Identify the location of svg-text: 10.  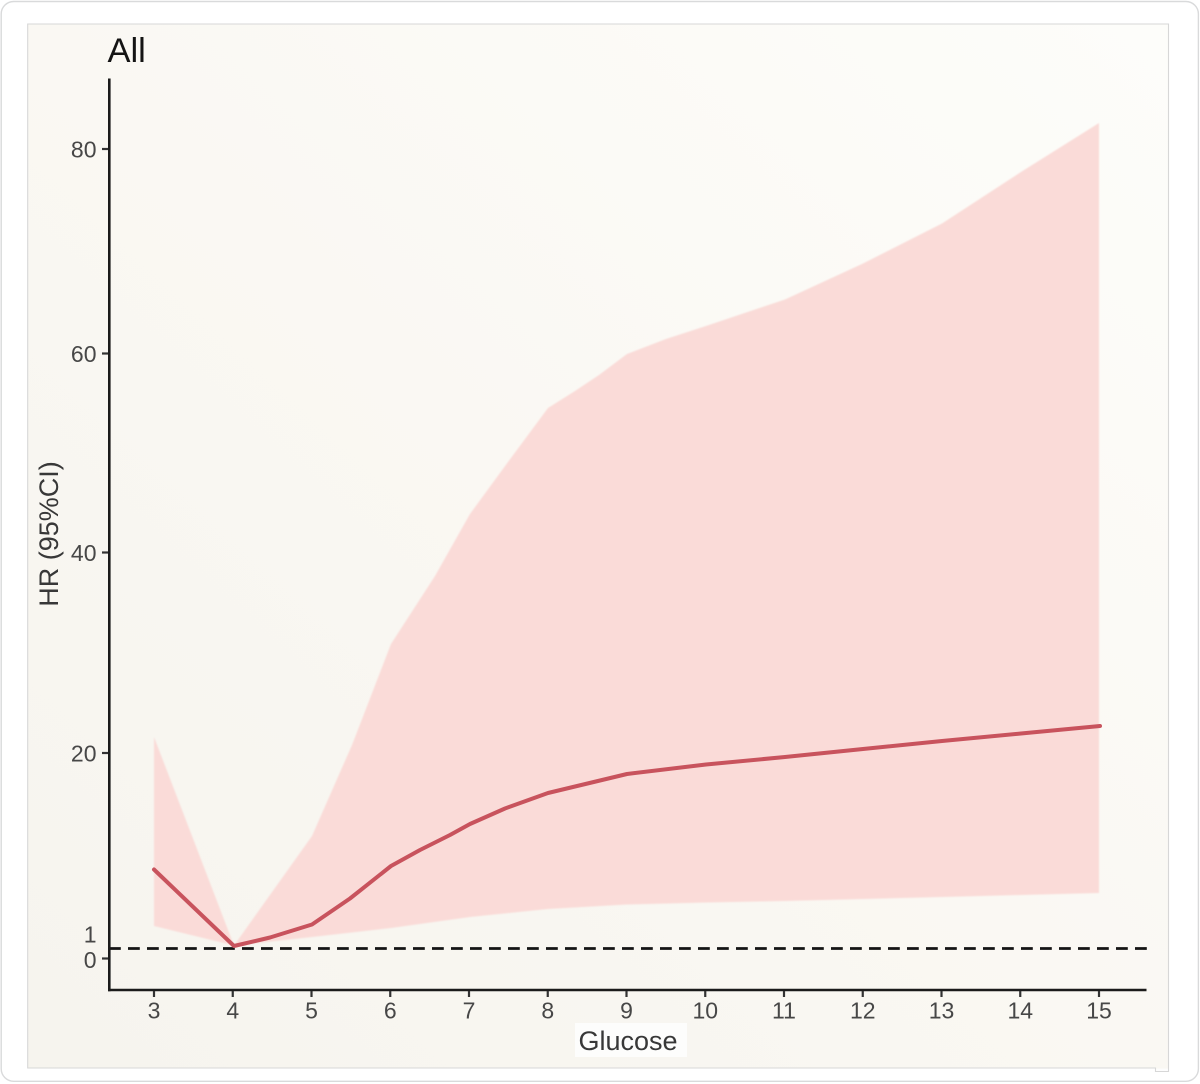
(705, 1011).